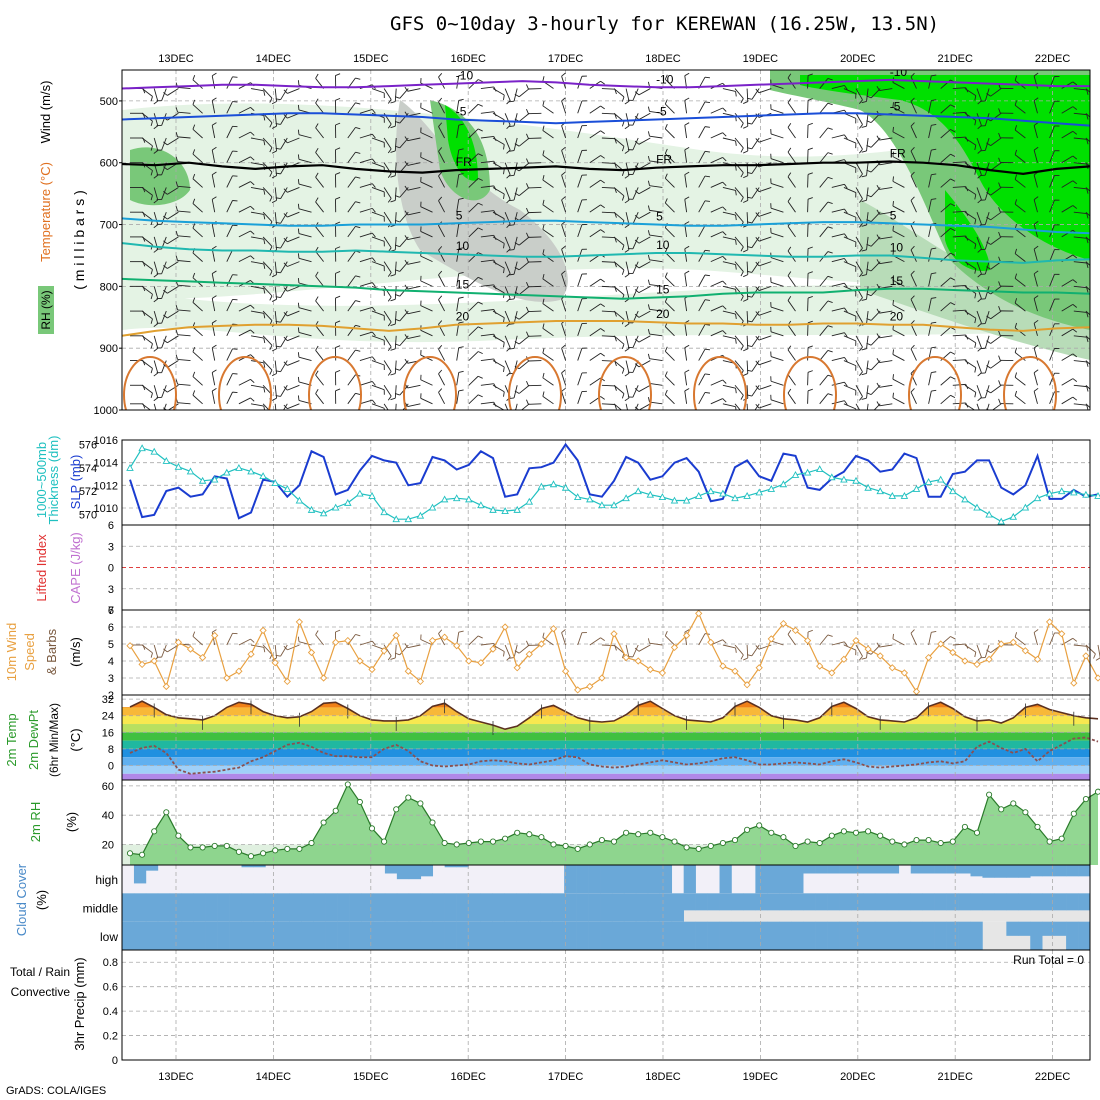 Image resolution: width=1100 pixels, height=1100 pixels. I want to click on warm-cell-contour, so click(335, 383).